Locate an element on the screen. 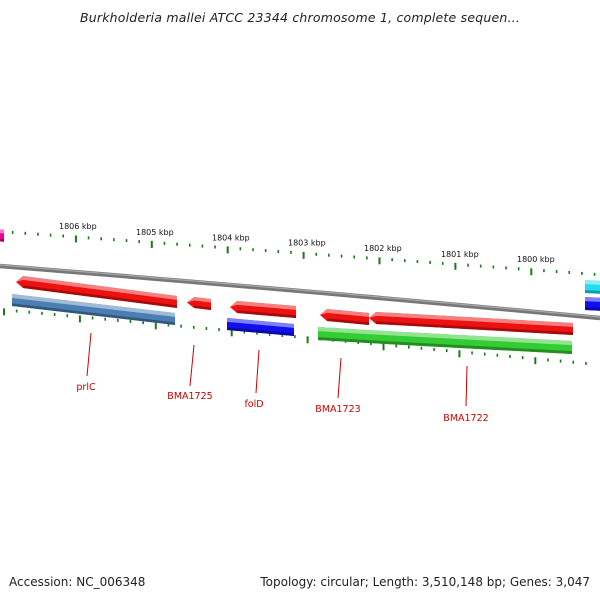 The image size is (600, 600). scale-label: 1806 kbp is located at coordinates (78, 226).